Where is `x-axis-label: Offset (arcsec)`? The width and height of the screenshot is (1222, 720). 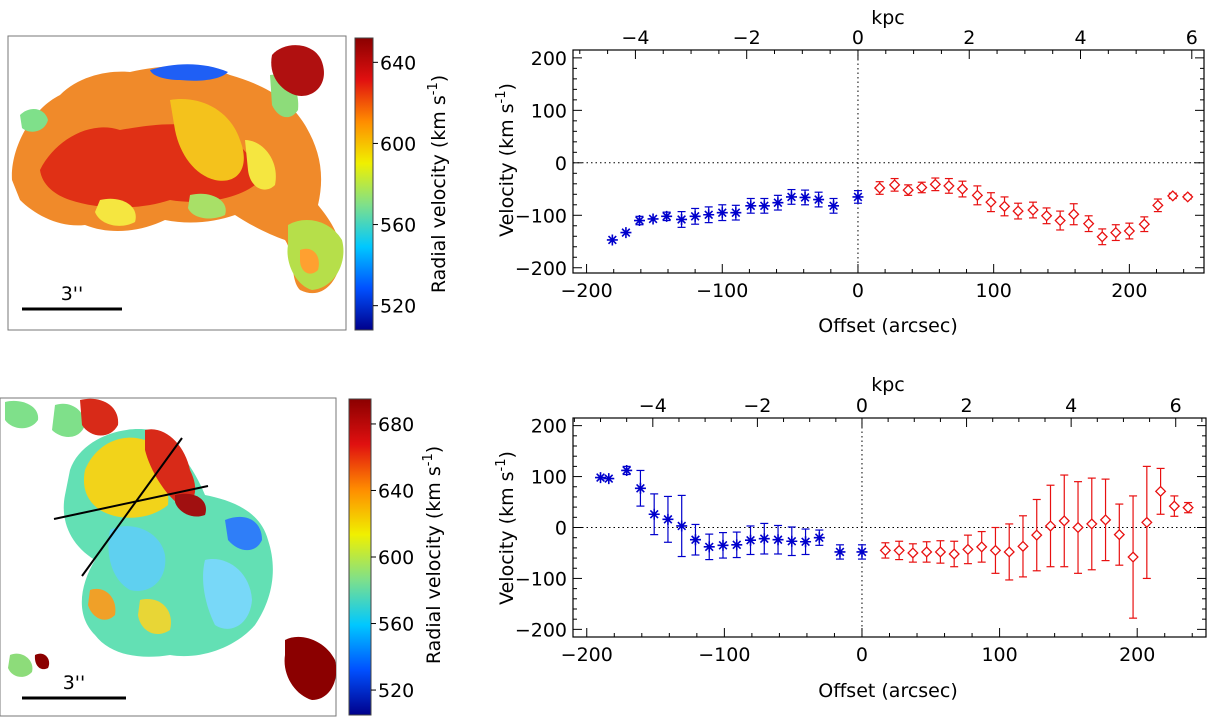
x-axis-label: Offset (arcsec) is located at coordinates (887, 691).